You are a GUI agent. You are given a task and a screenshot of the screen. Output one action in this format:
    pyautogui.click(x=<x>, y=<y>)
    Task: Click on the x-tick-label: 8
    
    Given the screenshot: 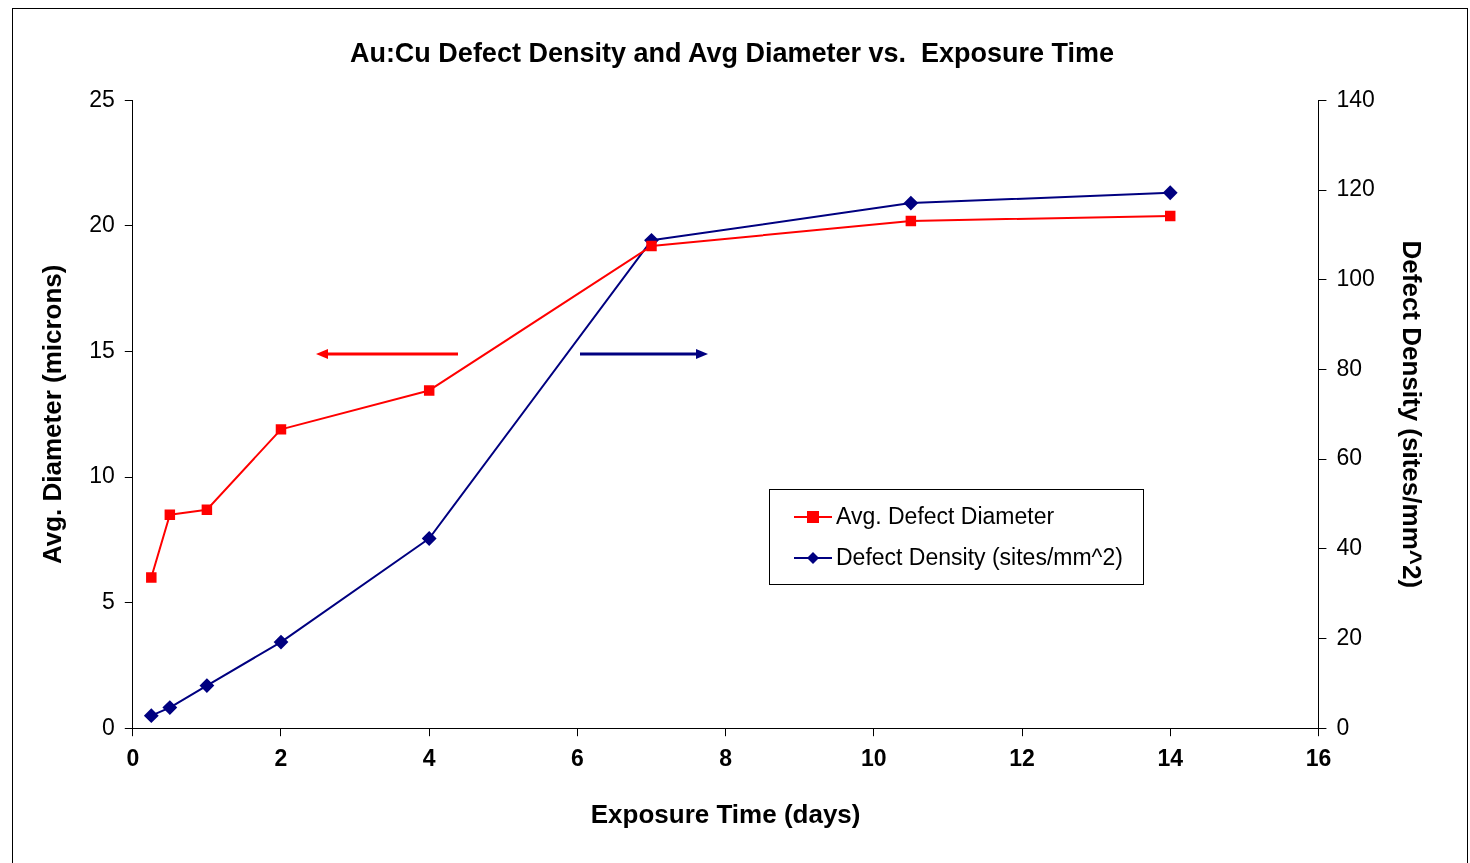 What is the action you would take?
    pyautogui.click(x=726, y=758)
    